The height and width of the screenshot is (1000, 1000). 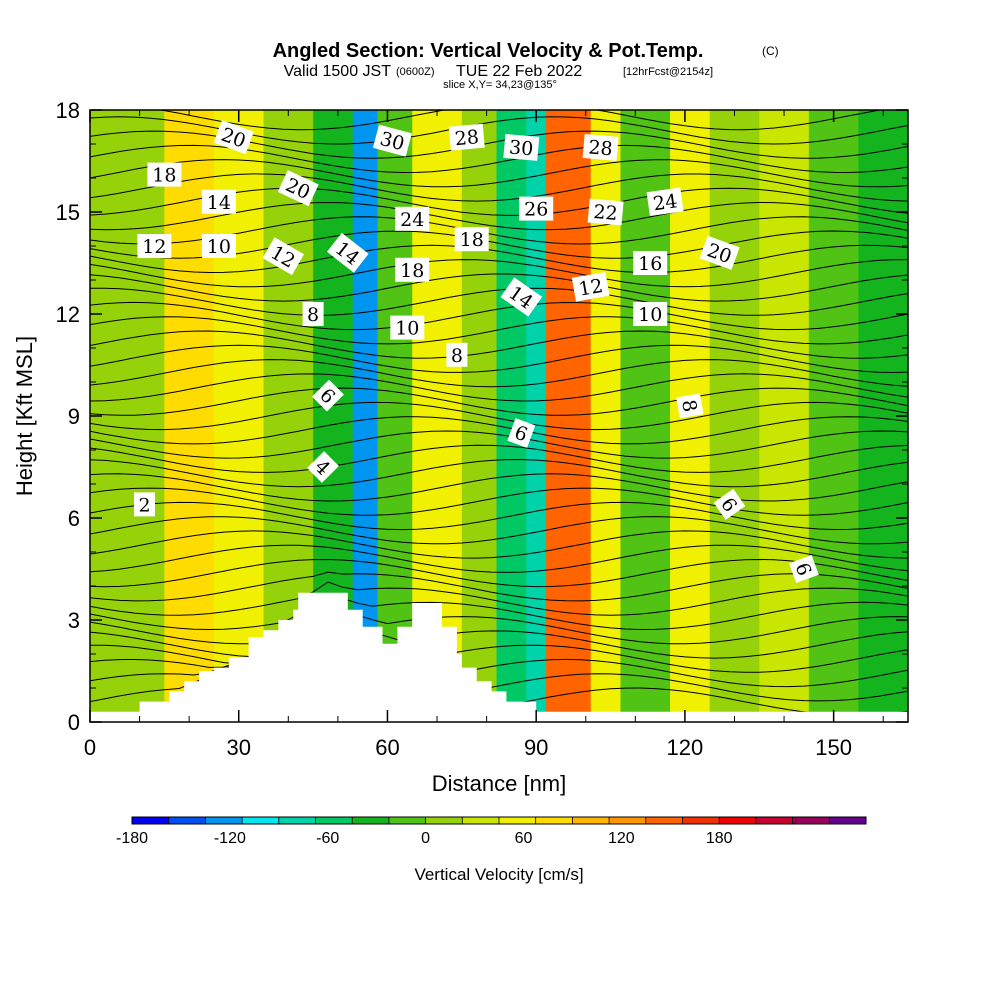 What do you see at coordinates (650, 264) in the screenshot?
I see `contour-label-text: 16` at bounding box center [650, 264].